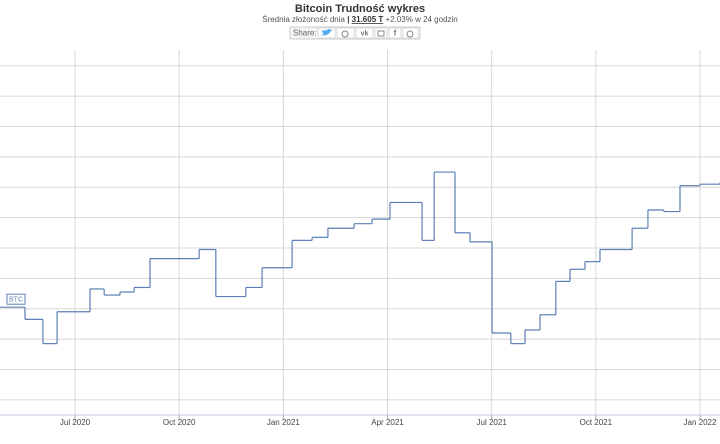 This screenshot has height=444, width=720. I want to click on subtitle-label: Średnia złożoność dnia, so click(303, 19).